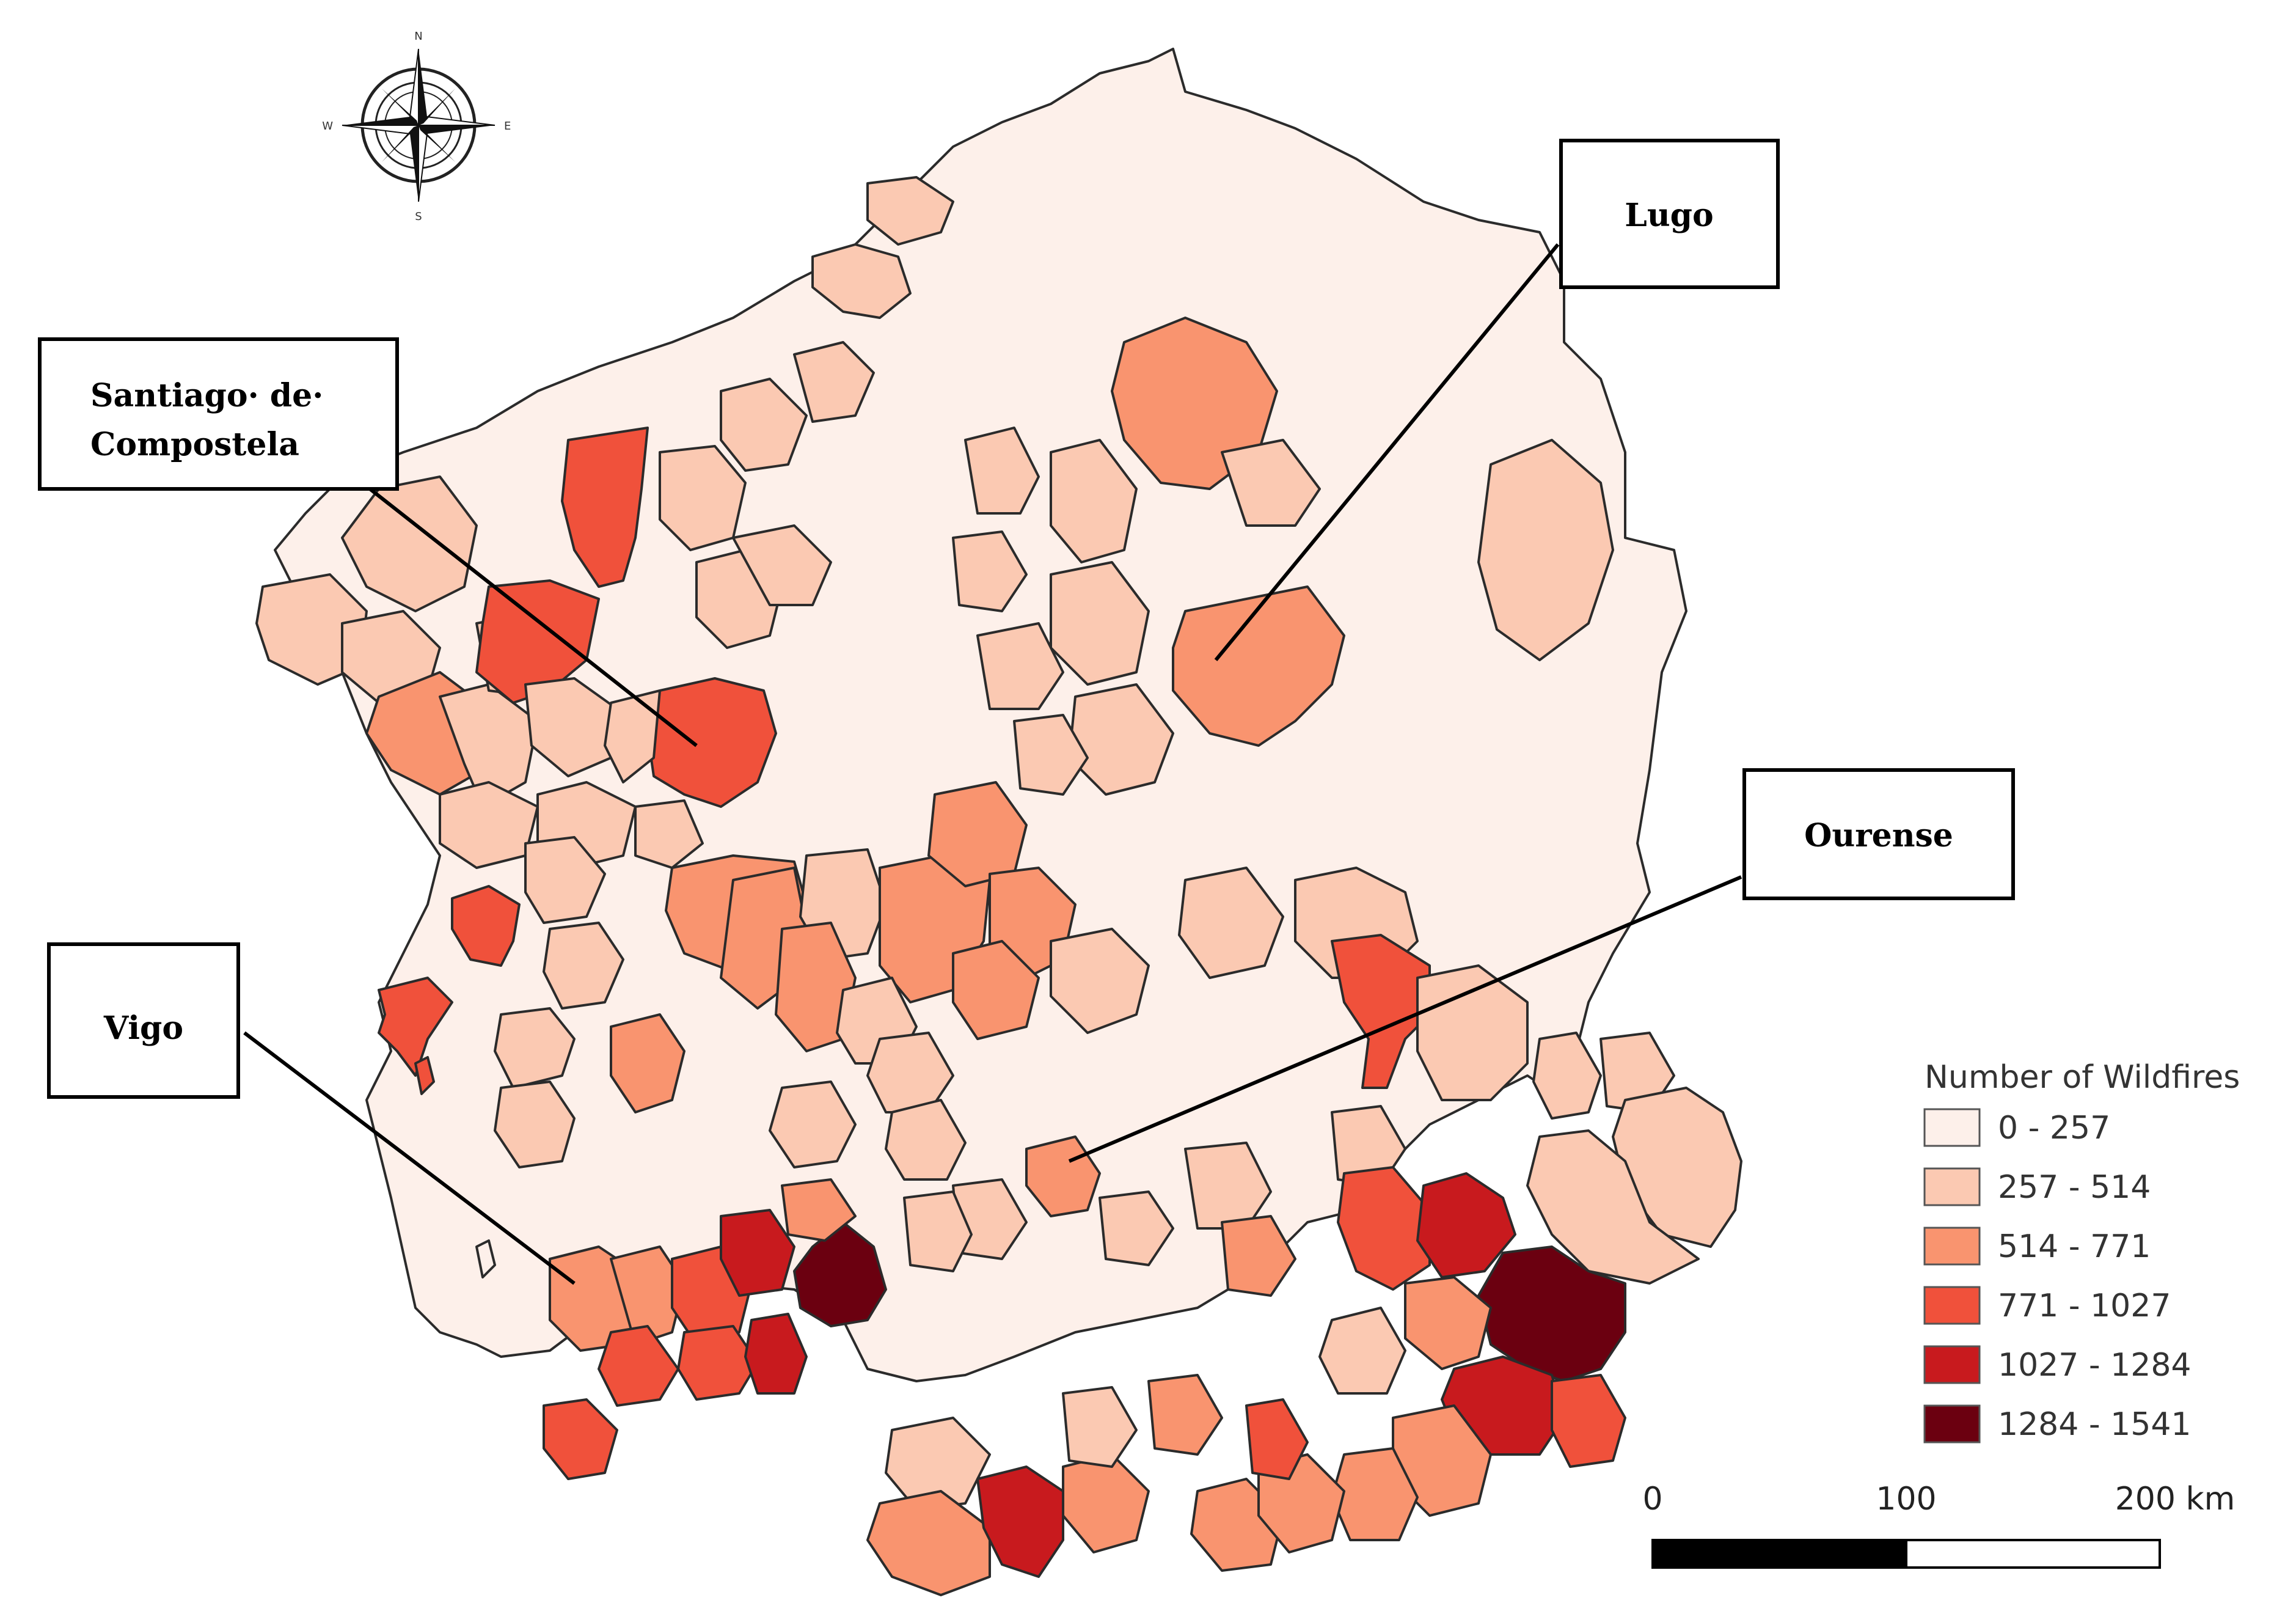 Image resolution: width=2296 pixels, height=1614 pixels. What do you see at coordinates (1906, 1499) in the screenshot?
I see `scale-label-100: 100` at bounding box center [1906, 1499].